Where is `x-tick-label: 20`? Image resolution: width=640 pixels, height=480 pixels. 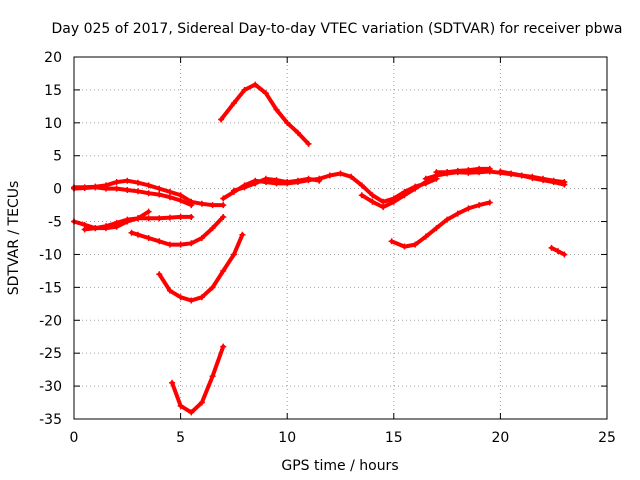
x-tick-label: 20 is located at coordinates (500, 438).